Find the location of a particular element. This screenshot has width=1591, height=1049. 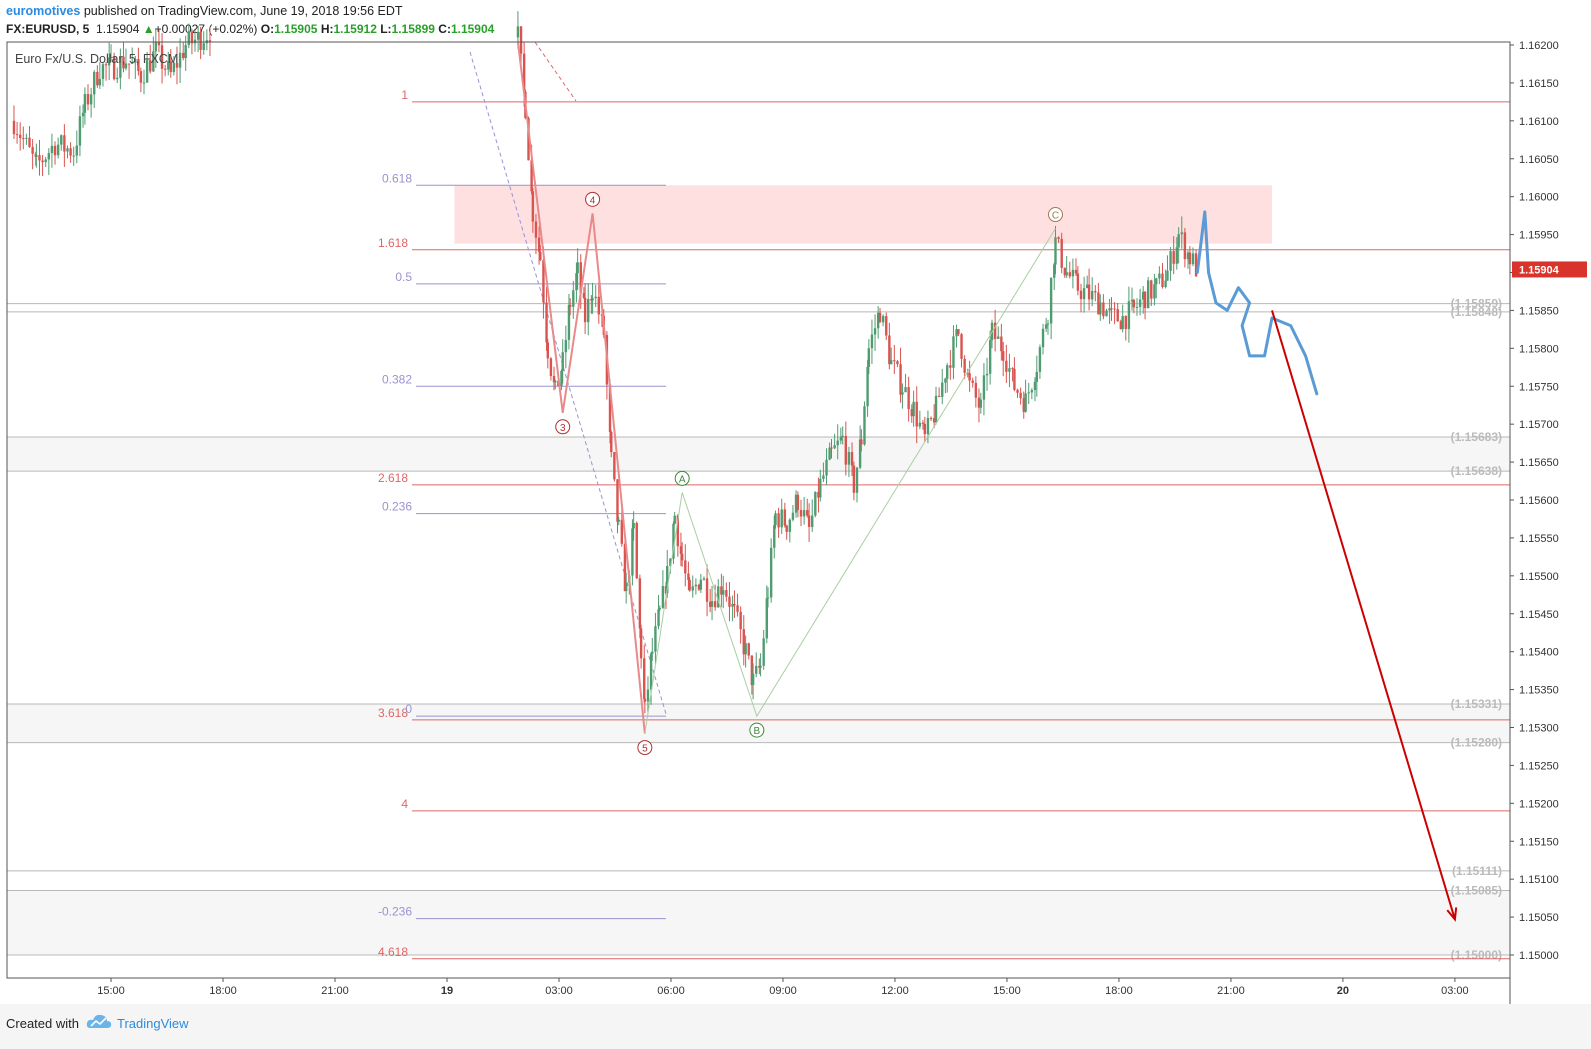

tradingview-link: TradingView is located at coordinates (153, 1023).